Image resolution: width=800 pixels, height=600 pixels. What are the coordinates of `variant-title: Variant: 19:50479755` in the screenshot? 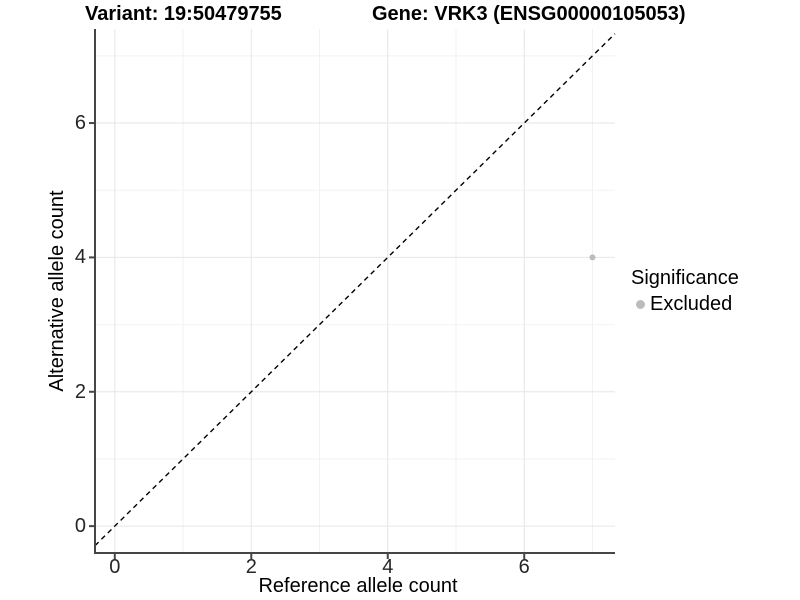 It's located at (183, 14).